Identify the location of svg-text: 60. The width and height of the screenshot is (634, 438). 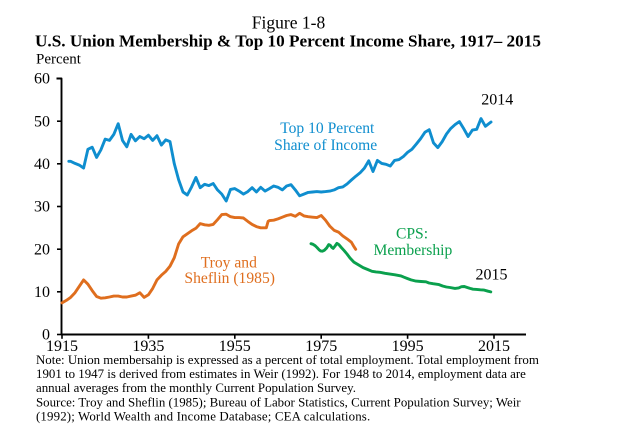
(42, 79).